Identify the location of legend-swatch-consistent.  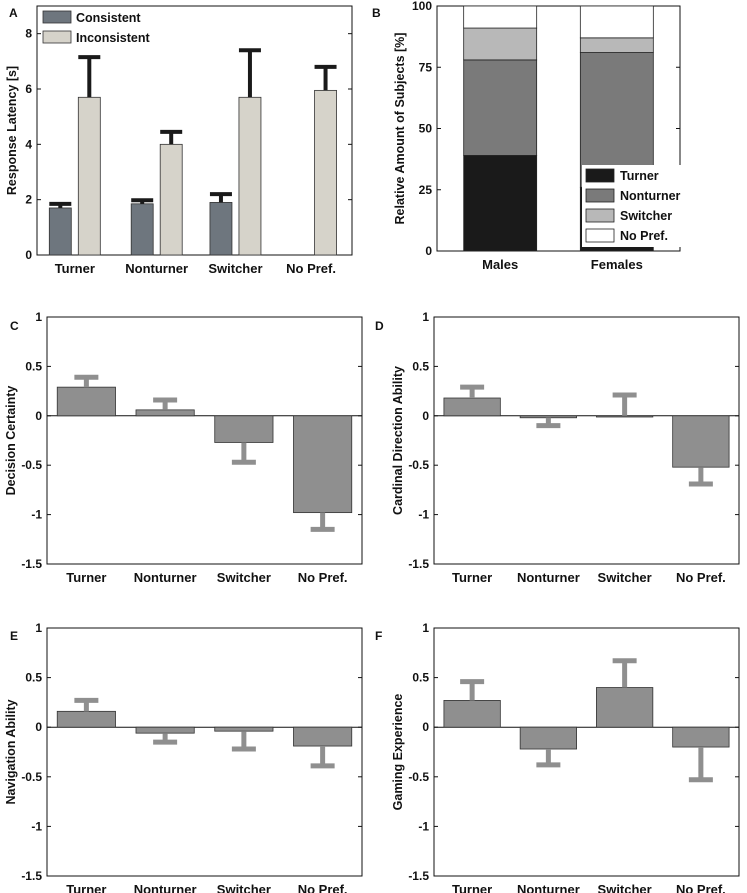
(57, 17).